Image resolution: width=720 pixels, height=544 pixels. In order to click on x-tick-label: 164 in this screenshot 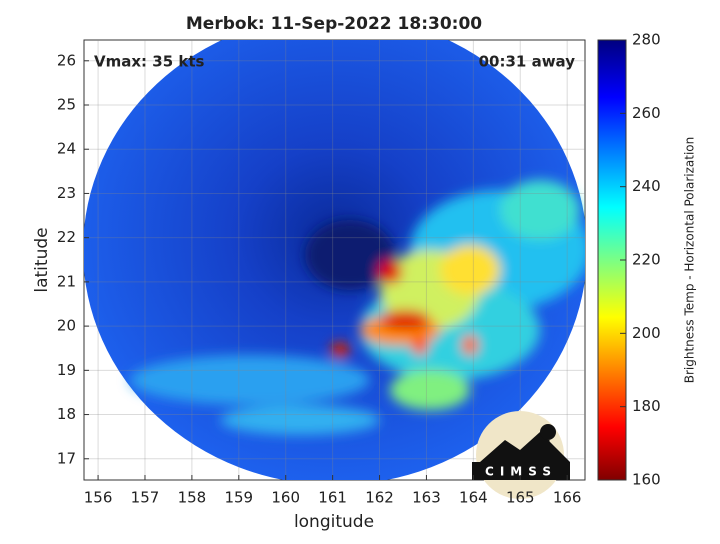, I will do `click(473, 498)`.